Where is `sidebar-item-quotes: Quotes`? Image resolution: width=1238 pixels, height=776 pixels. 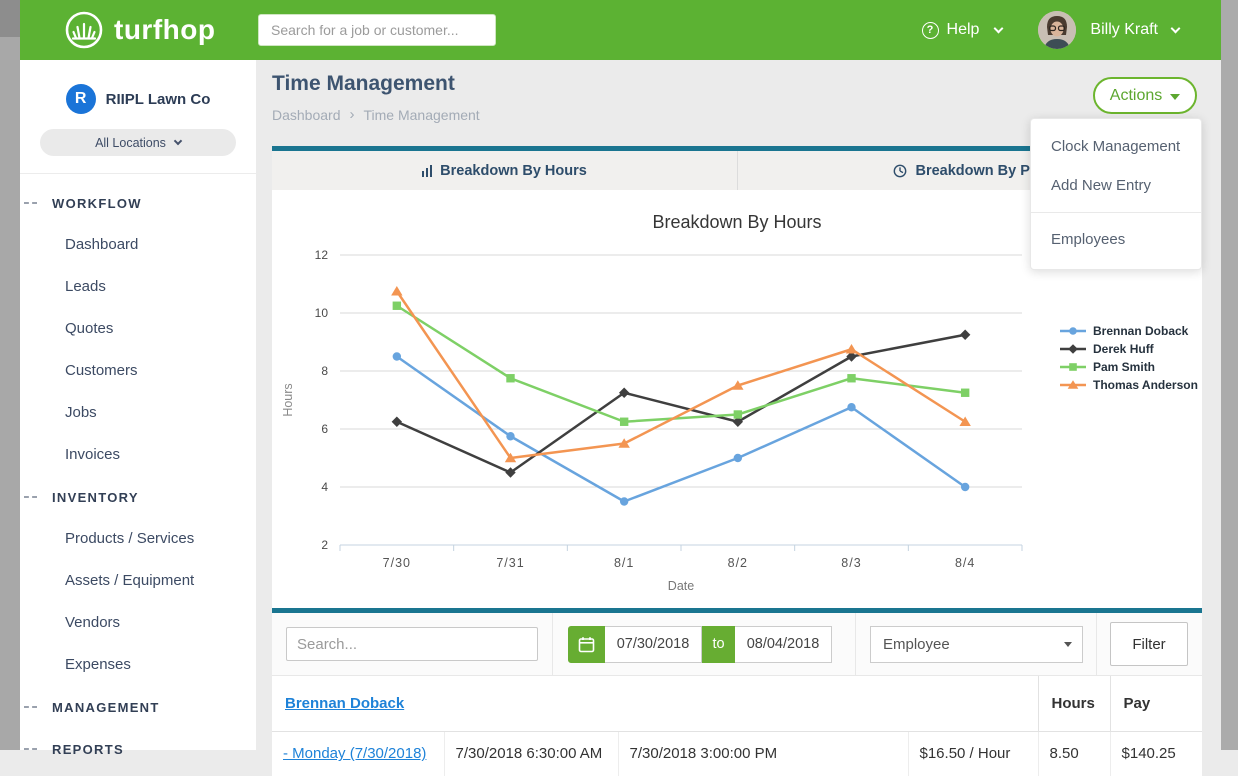
sidebar-item-quotes: Quotes is located at coordinates (89, 328).